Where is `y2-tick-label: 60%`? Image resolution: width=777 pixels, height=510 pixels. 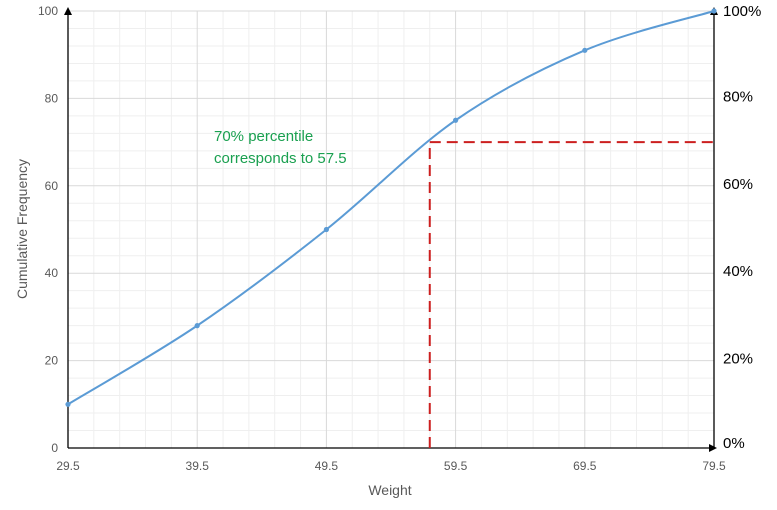 y2-tick-label: 60% is located at coordinates (738, 184).